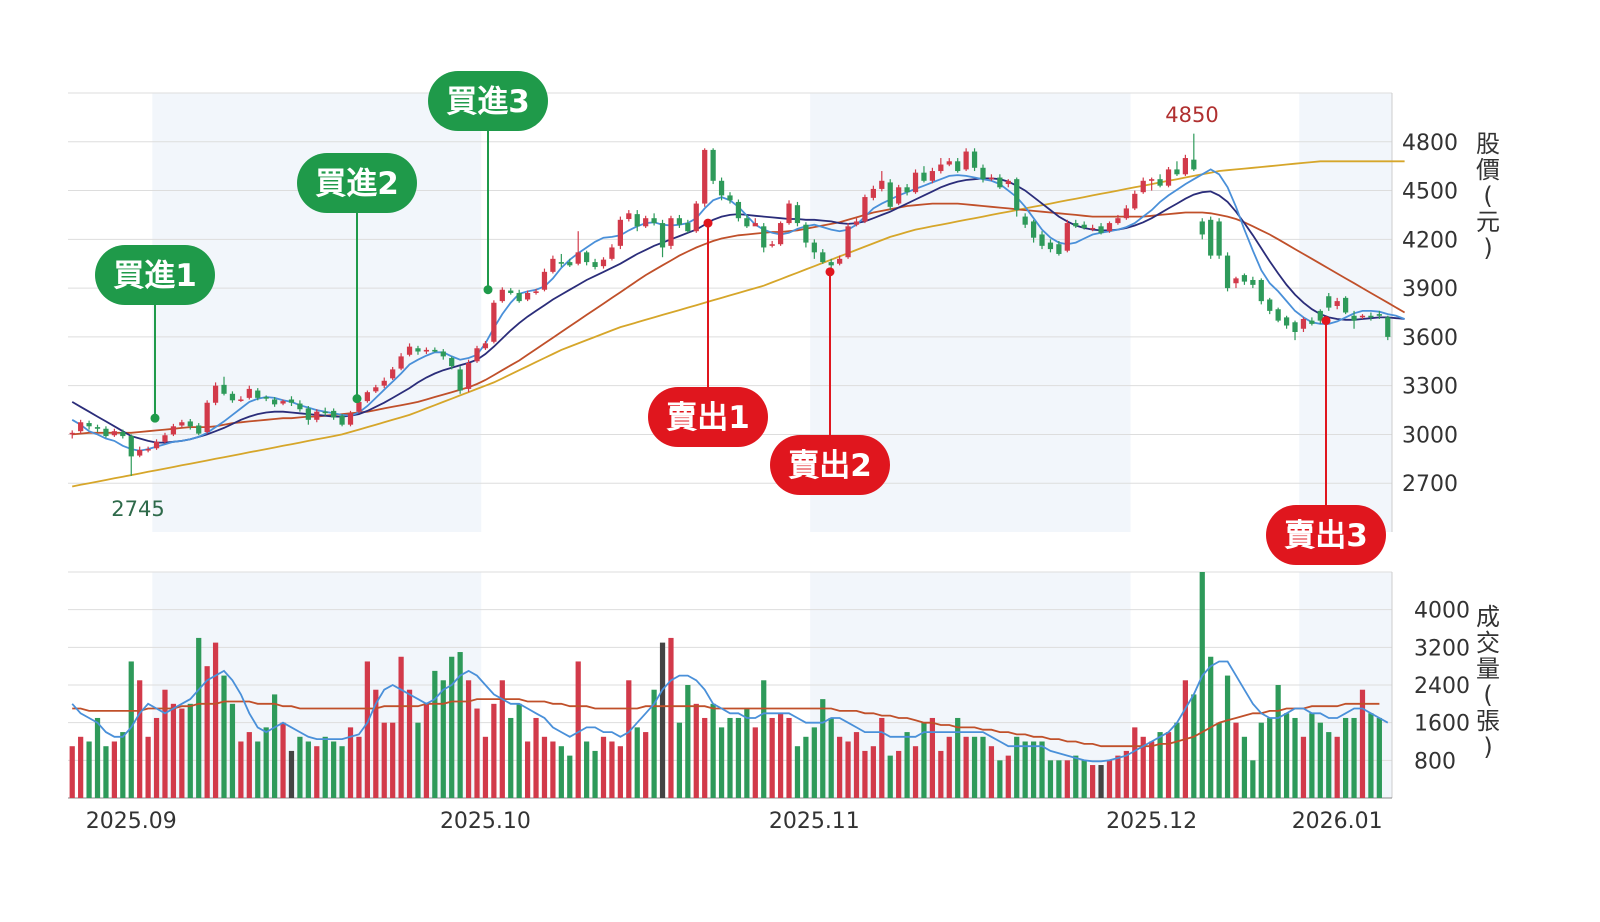 Image resolution: width=1600 pixels, height=922 pixels. Describe the element at coordinates (1337, 821) in the screenshot. I see `date-tick-label: 2026.01` at that location.